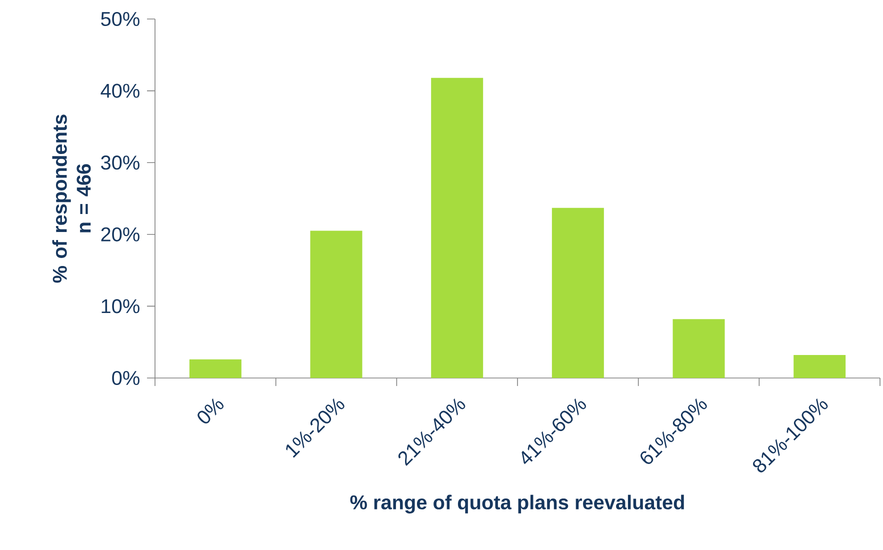  Describe the element at coordinates (121, 306) in the screenshot. I see `y-tick-label: 10%` at that location.